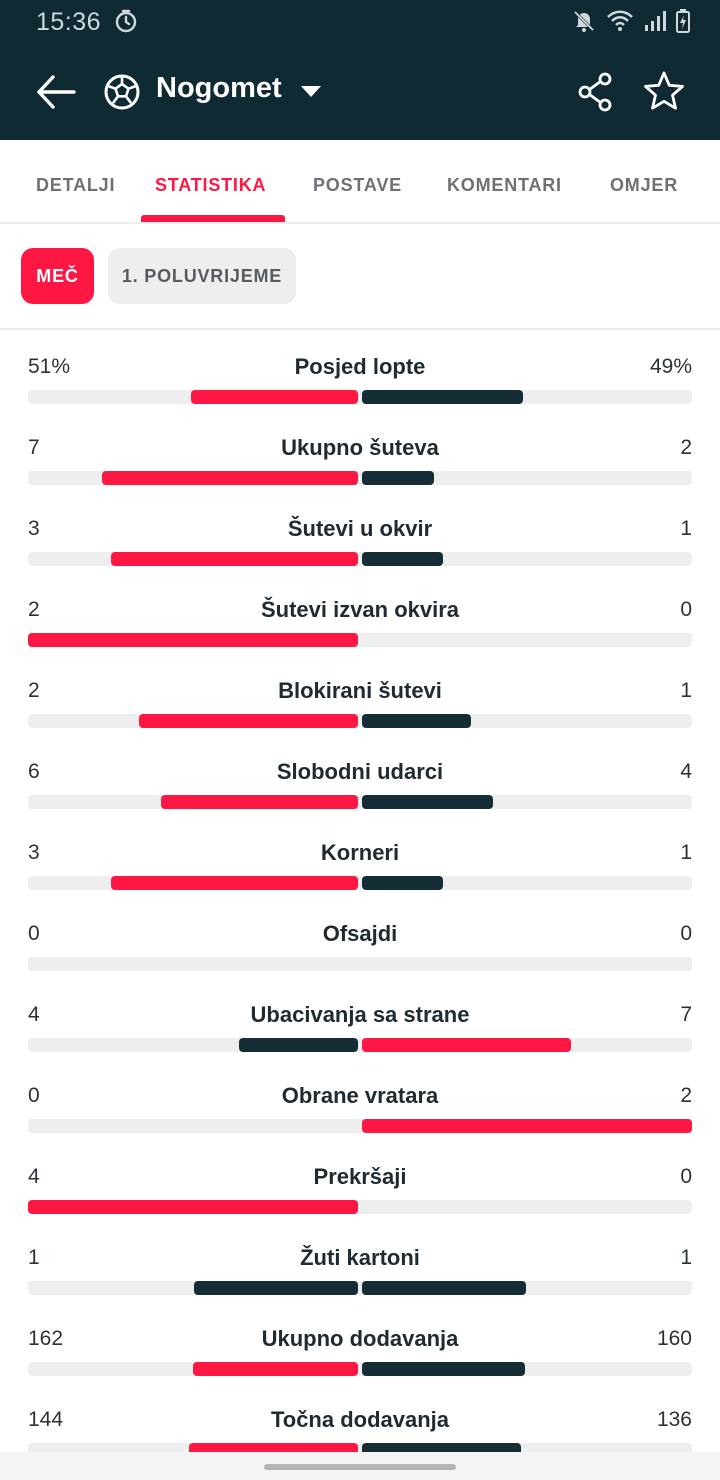  Describe the element at coordinates (360, 1095) in the screenshot. I see `stat-label: Obrane vratara` at that location.